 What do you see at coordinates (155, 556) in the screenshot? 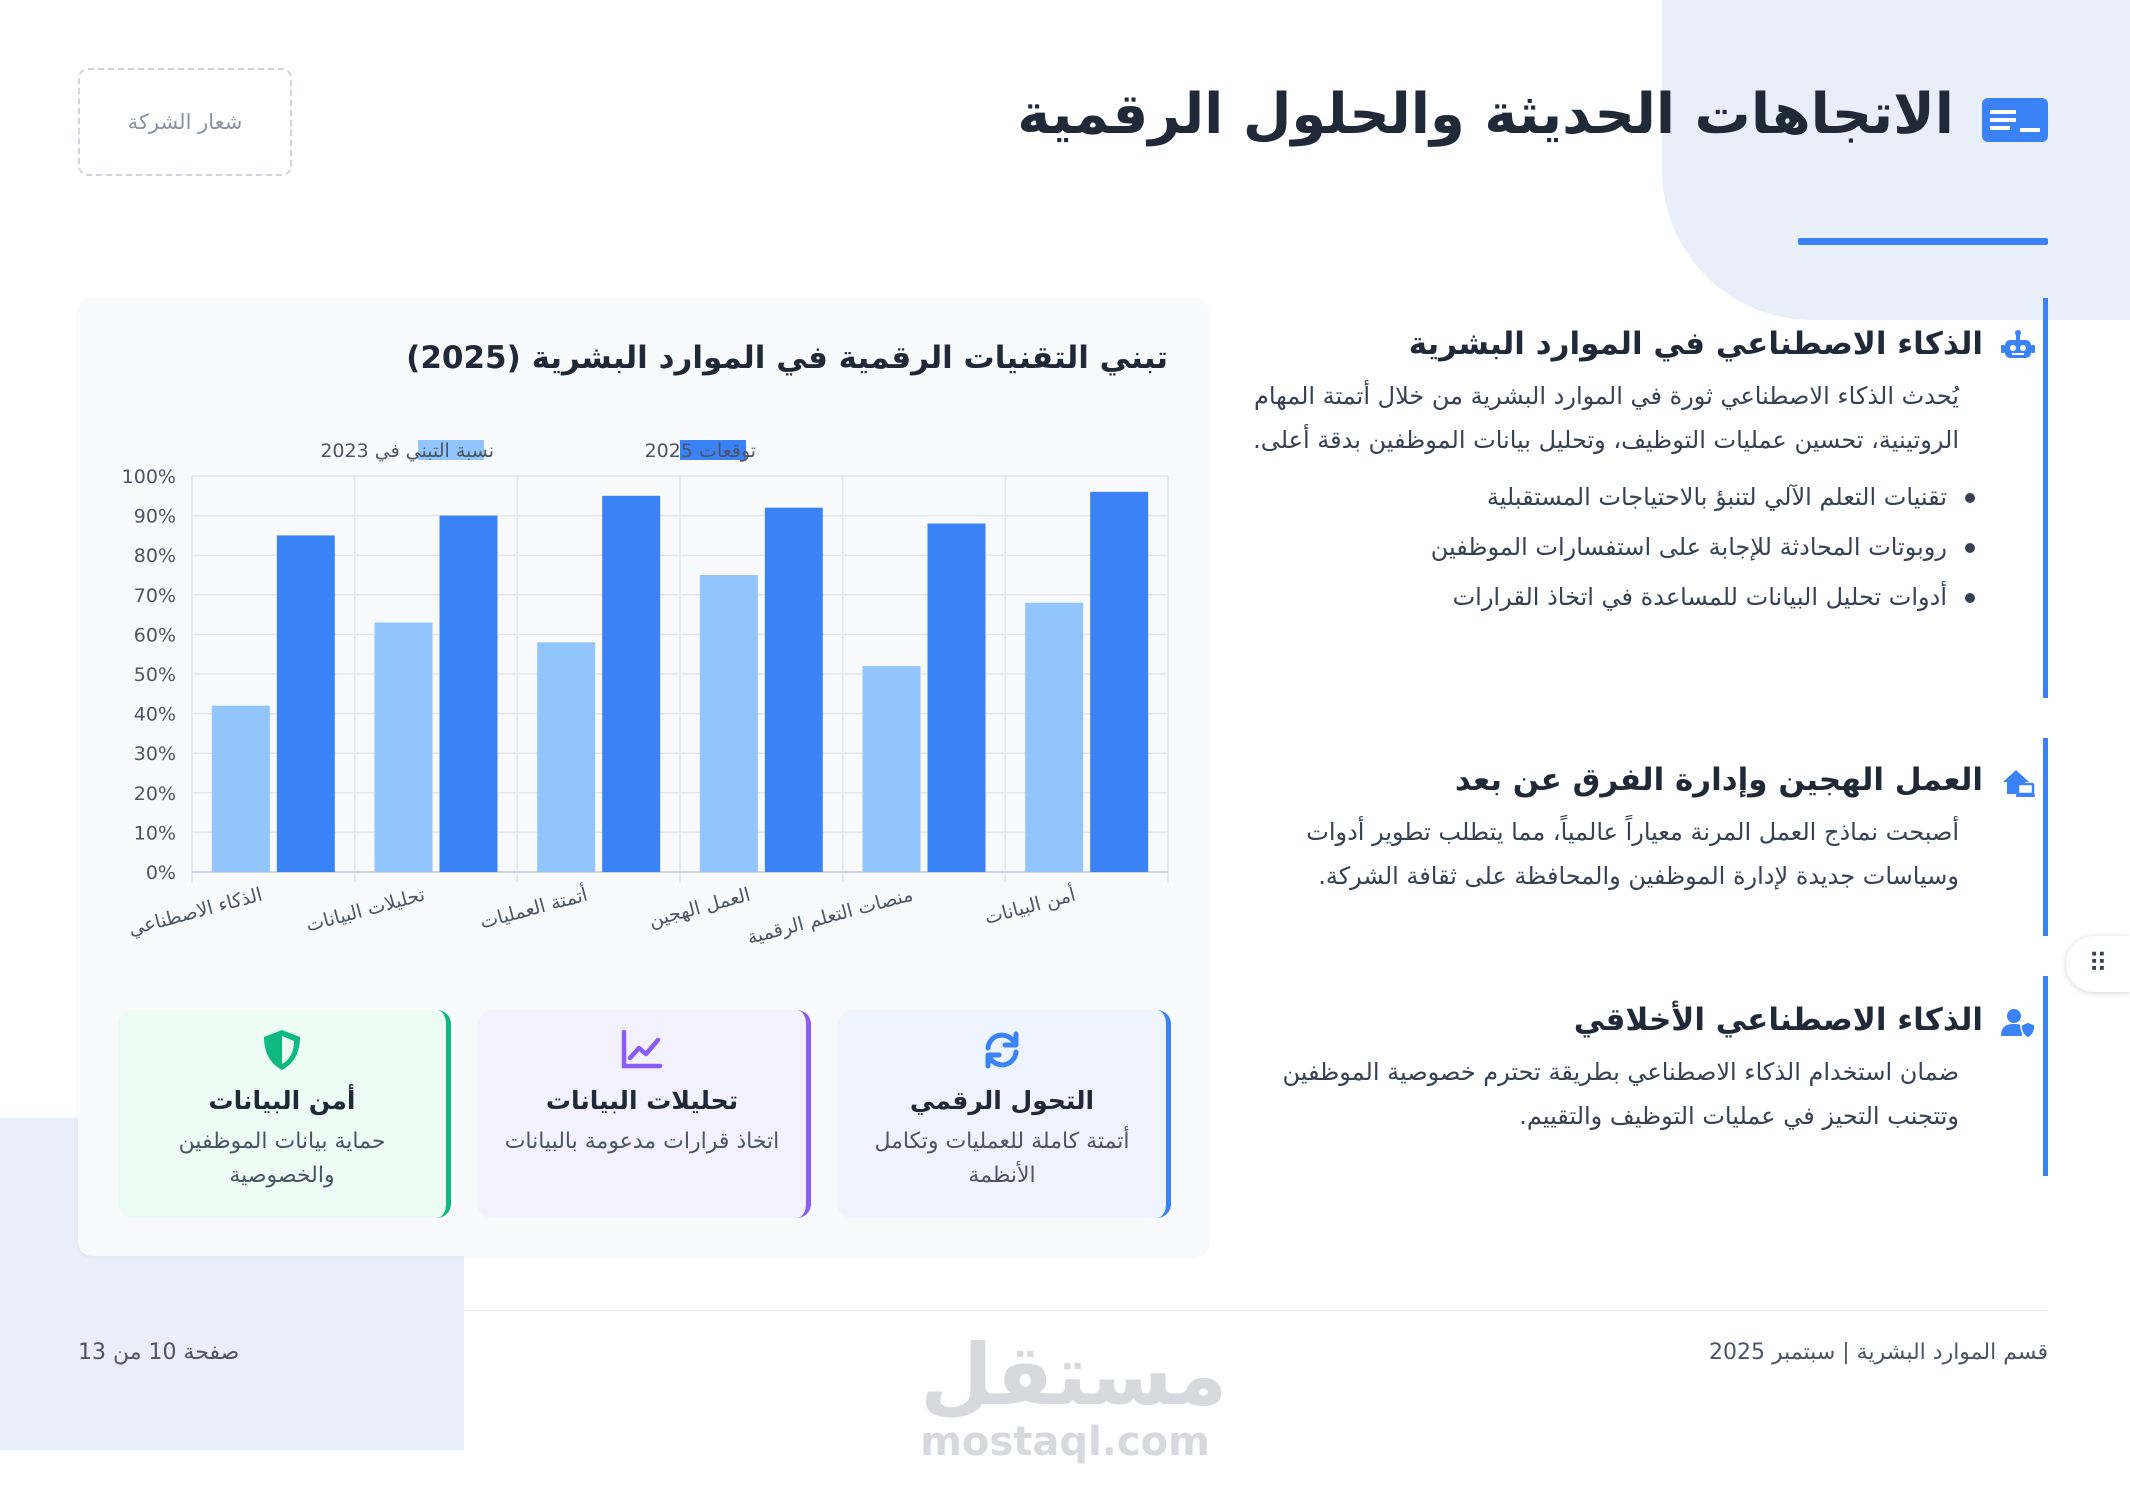
I see `y-tick-label: 80%` at bounding box center [155, 556].